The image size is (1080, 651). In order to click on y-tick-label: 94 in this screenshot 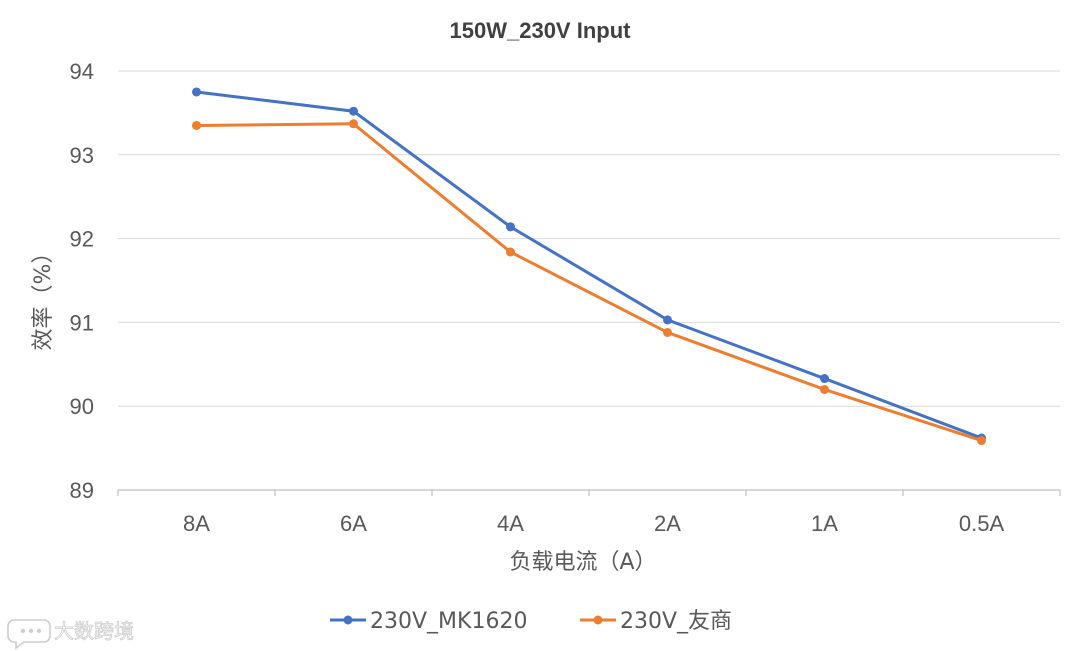, I will do `click(82, 71)`.